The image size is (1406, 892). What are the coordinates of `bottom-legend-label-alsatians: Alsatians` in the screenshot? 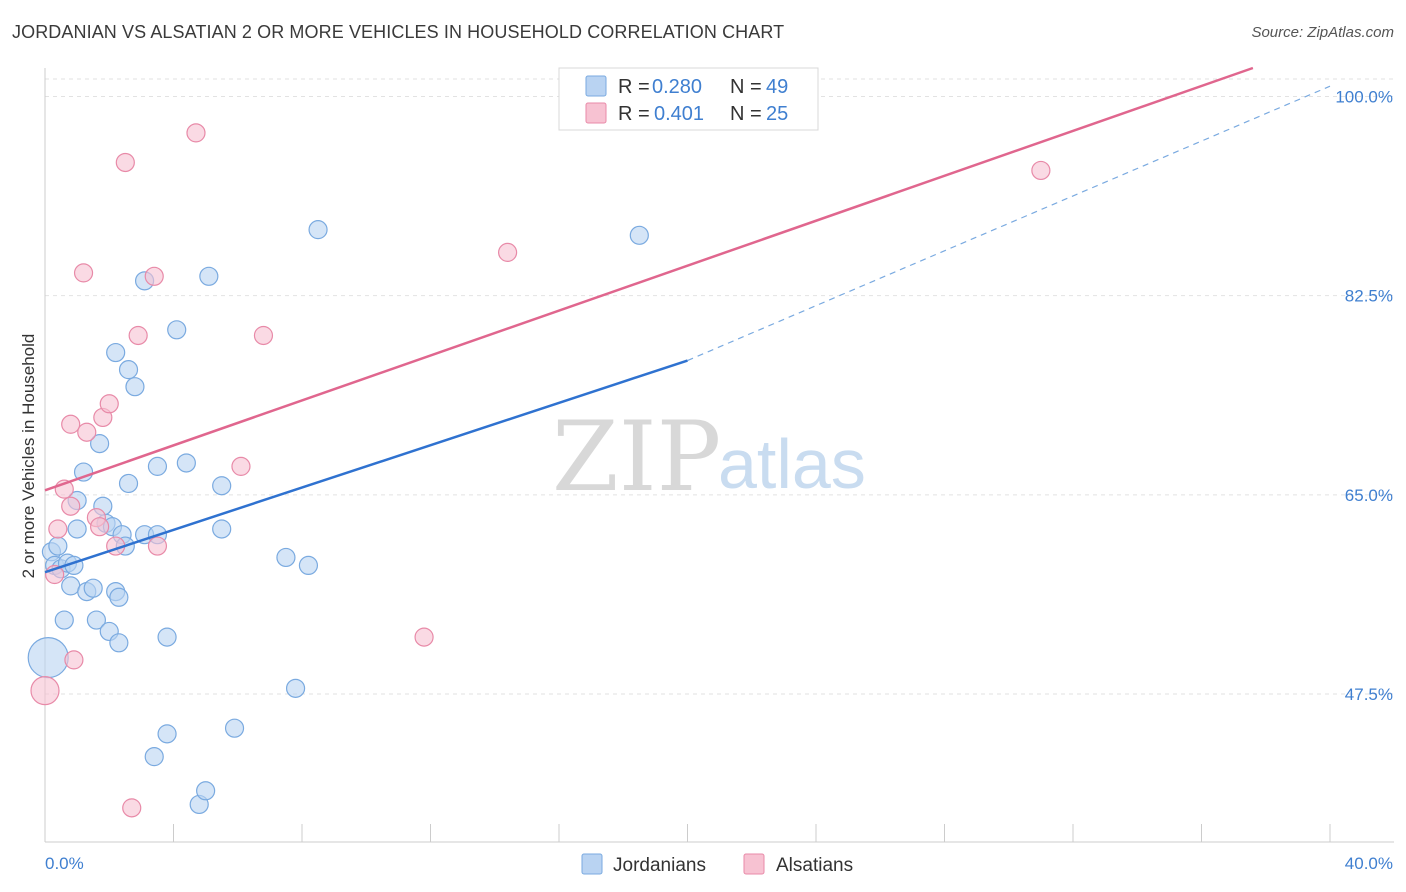 It's located at (814, 865).